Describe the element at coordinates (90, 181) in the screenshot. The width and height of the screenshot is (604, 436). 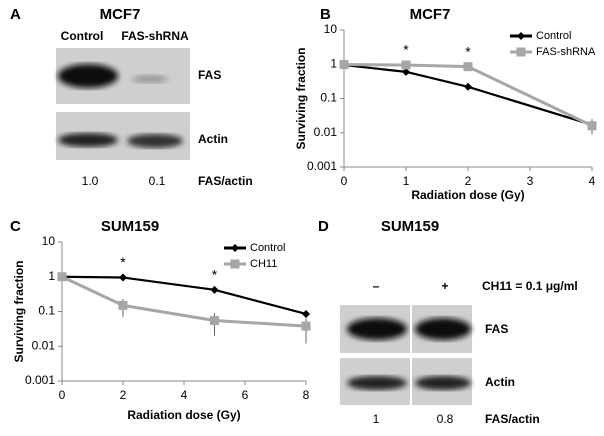
I see `ratio-value: 1.0` at that location.